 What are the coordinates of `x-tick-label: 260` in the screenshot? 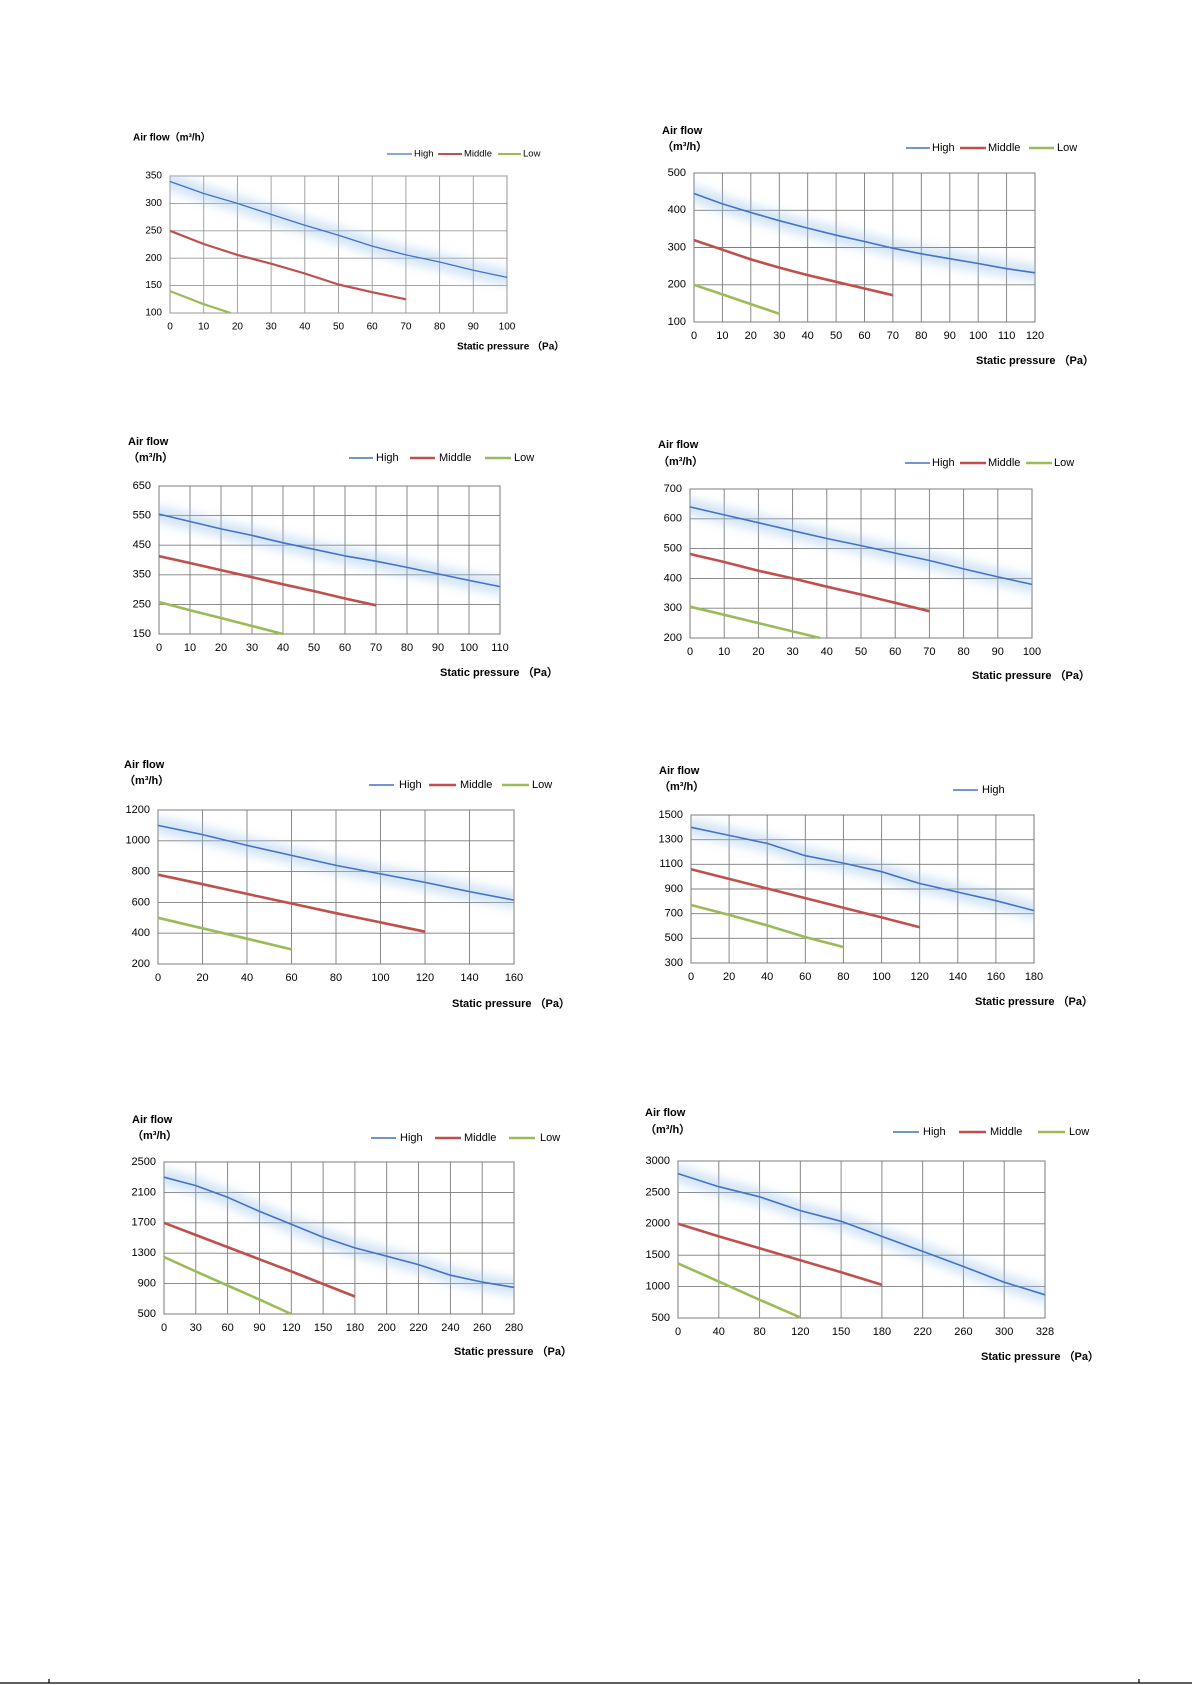 It's located at (963, 1332).